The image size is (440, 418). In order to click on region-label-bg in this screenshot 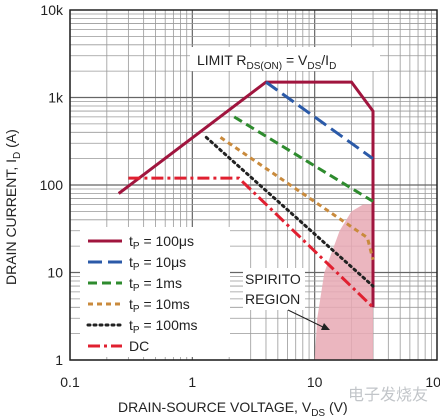, I will do `click(274, 289)`.